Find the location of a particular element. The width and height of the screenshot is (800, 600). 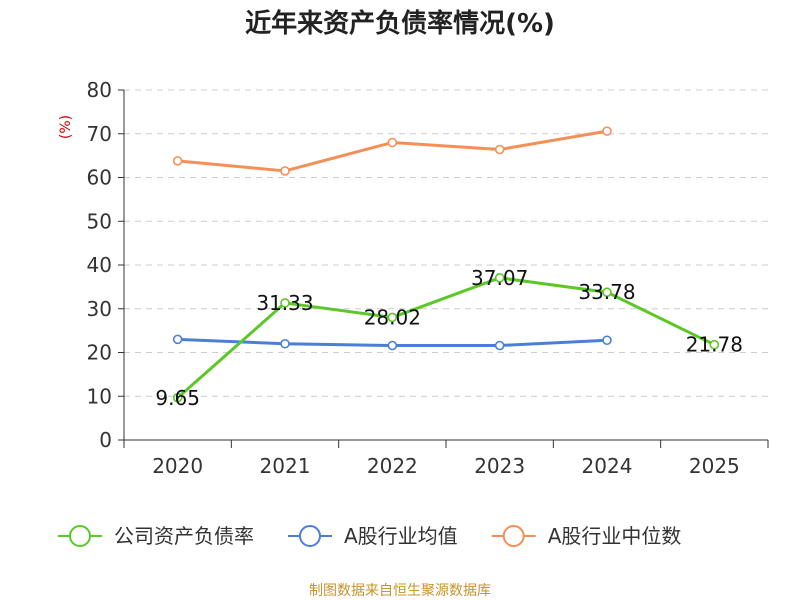

data-label: 33.78 is located at coordinates (606, 292).